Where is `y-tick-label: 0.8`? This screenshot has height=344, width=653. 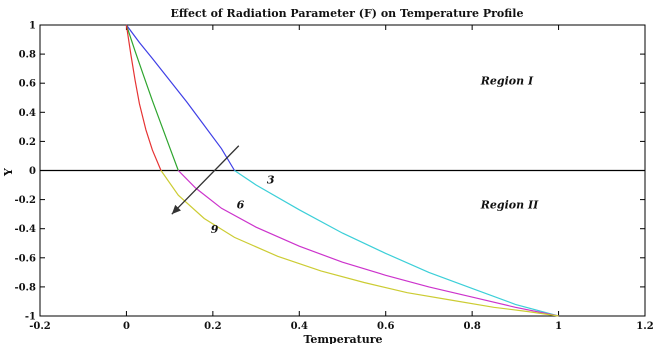 y-tick-label: 0.8 is located at coordinates (27, 55).